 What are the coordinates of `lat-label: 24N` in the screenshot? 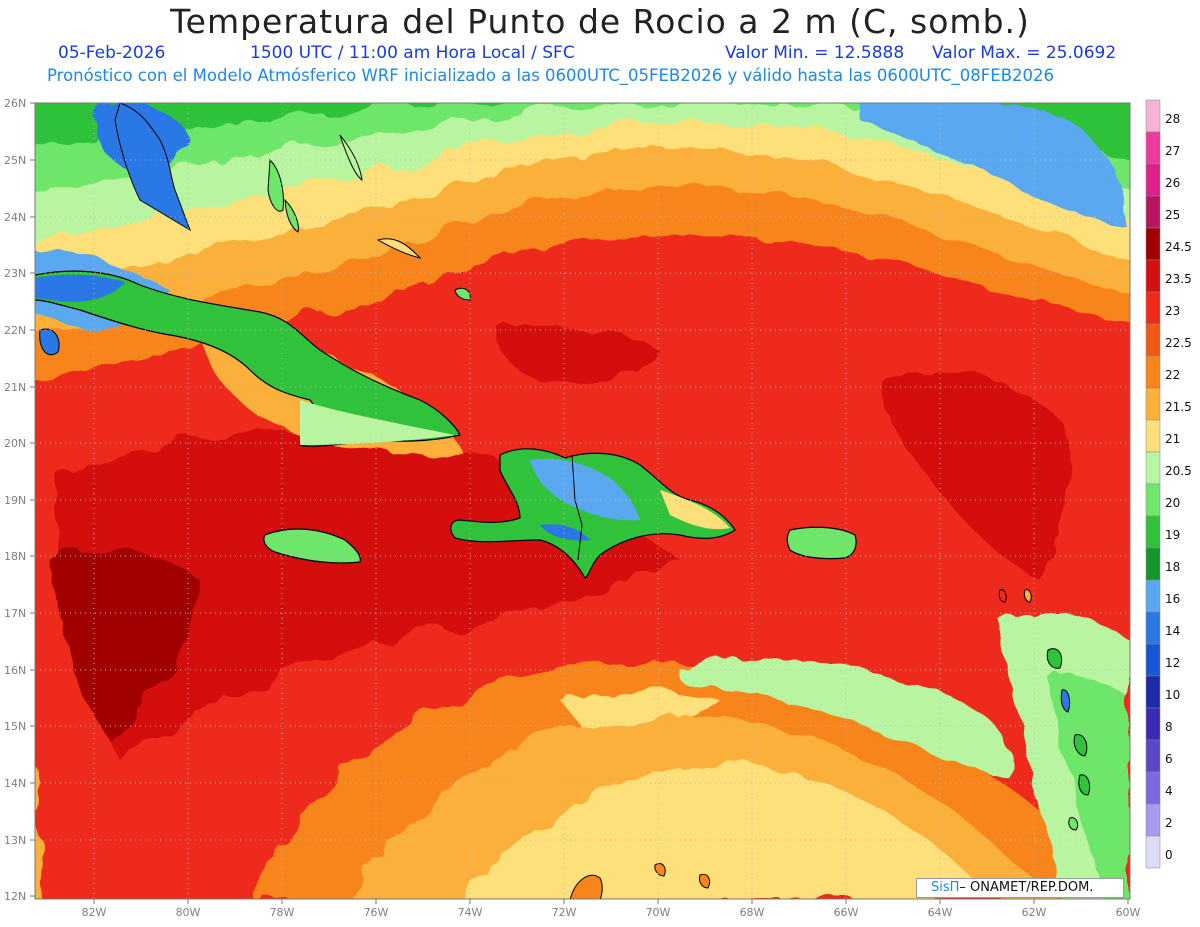 It's located at (15, 217).